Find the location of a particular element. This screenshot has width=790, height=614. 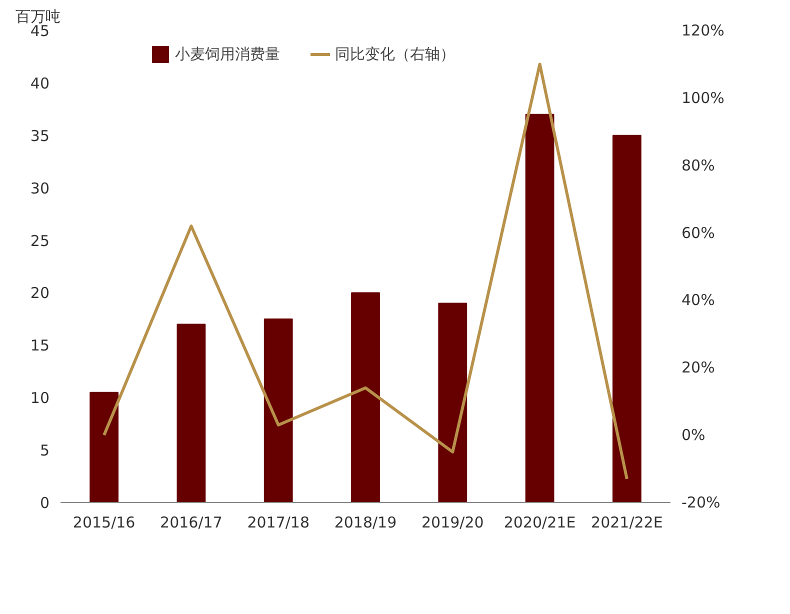

y2-tick-label: 80% is located at coordinates (698, 165).